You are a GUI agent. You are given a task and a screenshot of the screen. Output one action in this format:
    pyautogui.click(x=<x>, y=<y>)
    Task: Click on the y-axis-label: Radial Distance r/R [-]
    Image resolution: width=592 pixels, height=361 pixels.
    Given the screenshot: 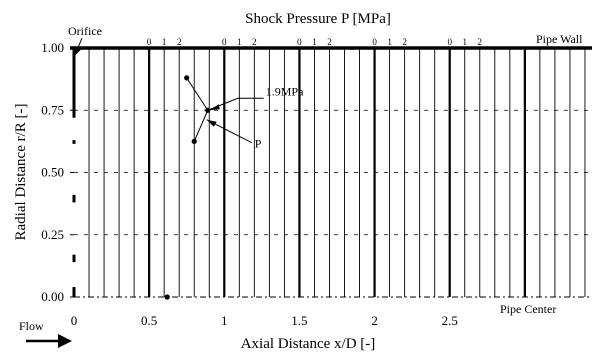 What is the action you would take?
    pyautogui.click(x=21, y=171)
    